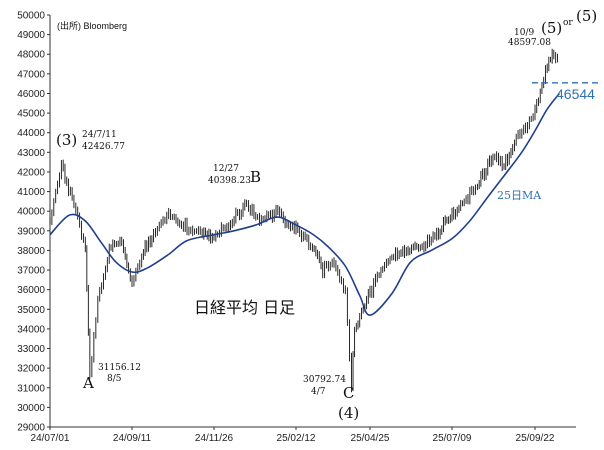 The height and width of the screenshot is (450, 604). What do you see at coordinates (296, 438) in the screenshot?
I see `x-tick-label: 25/02/12` at bounding box center [296, 438].